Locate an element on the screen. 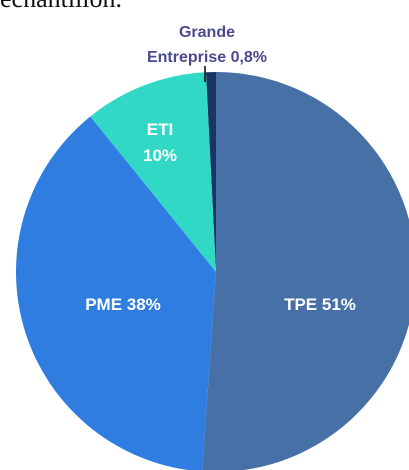 This screenshot has width=409, height=470. label-part: Grande Entreprise is located at coordinates (190, 45).